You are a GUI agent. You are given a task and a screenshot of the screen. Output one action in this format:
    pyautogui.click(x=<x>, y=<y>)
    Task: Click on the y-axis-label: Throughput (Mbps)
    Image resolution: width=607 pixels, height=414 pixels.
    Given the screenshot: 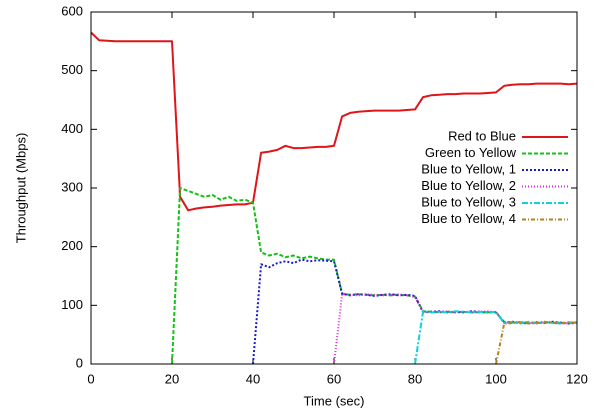 What is the action you would take?
    pyautogui.click(x=20, y=188)
    